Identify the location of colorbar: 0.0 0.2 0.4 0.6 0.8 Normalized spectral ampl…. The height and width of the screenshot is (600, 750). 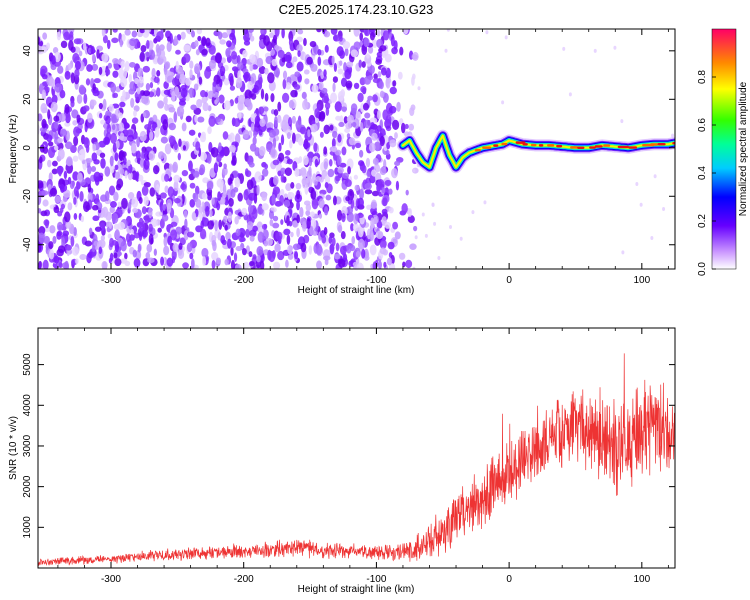
(723, 152).